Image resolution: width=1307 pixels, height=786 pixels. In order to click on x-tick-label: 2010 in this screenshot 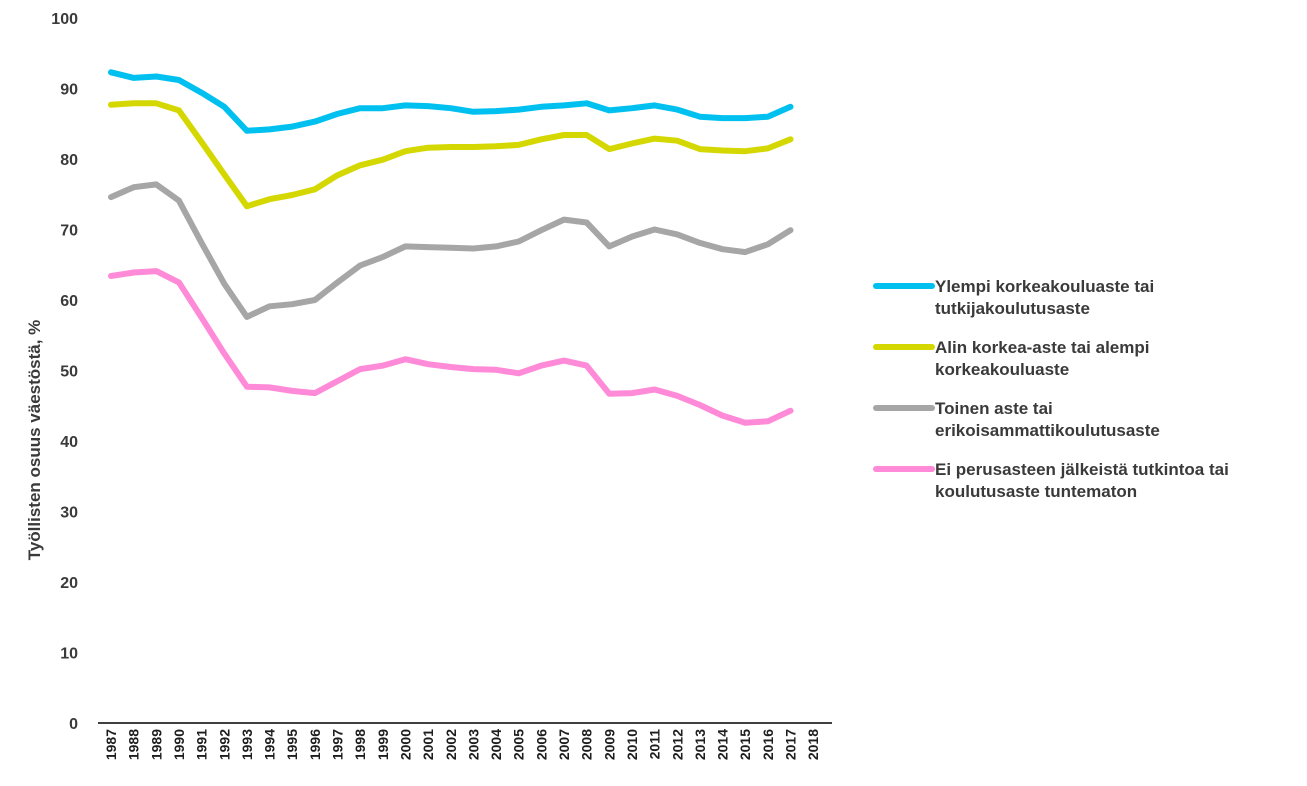, I will do `click(632, 744)`.